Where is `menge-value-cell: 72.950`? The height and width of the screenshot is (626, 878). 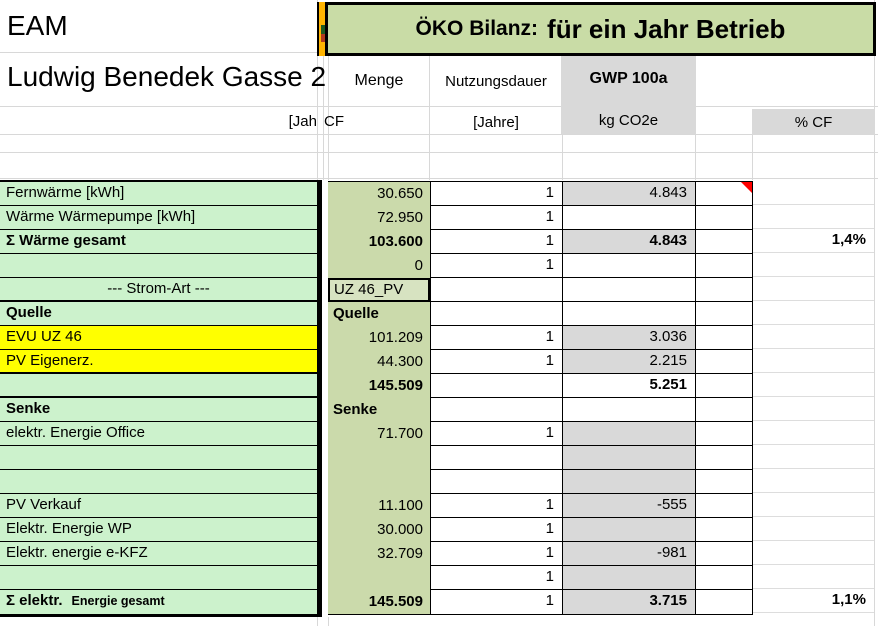 menge-value-cell: 72.950 is located at coordinates (400, 217).